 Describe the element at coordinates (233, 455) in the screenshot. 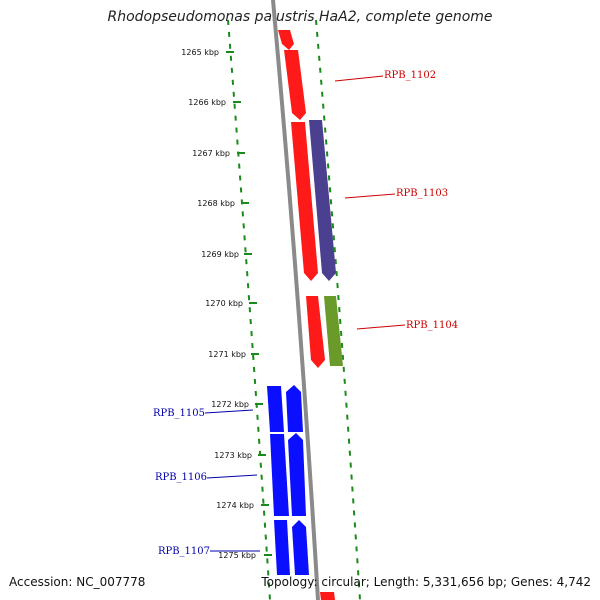

I see `tick-label: 1273 kbp` at that location.